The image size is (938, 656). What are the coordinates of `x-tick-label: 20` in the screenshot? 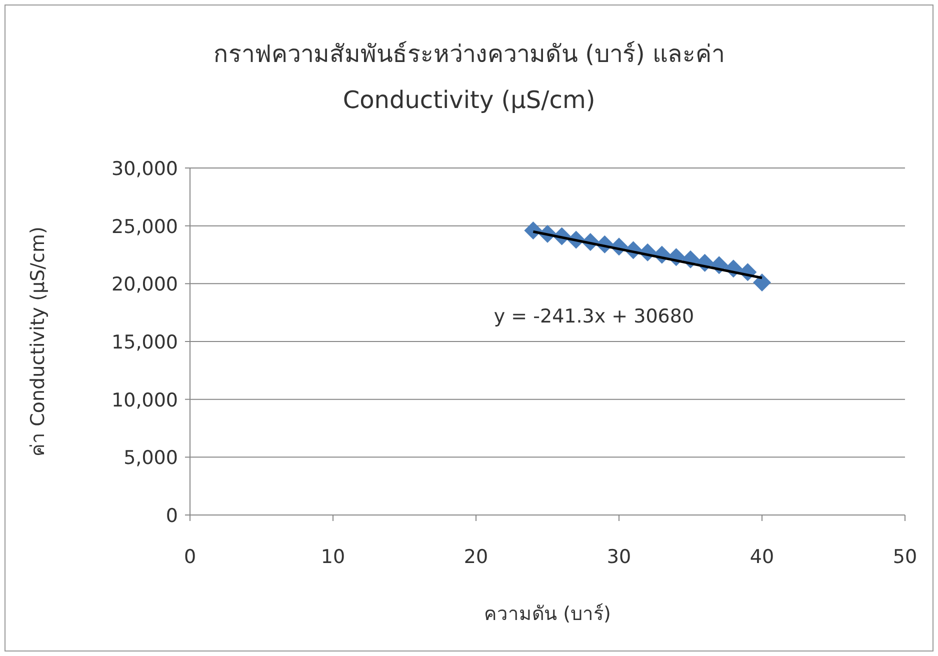 It's located at (476, 557).